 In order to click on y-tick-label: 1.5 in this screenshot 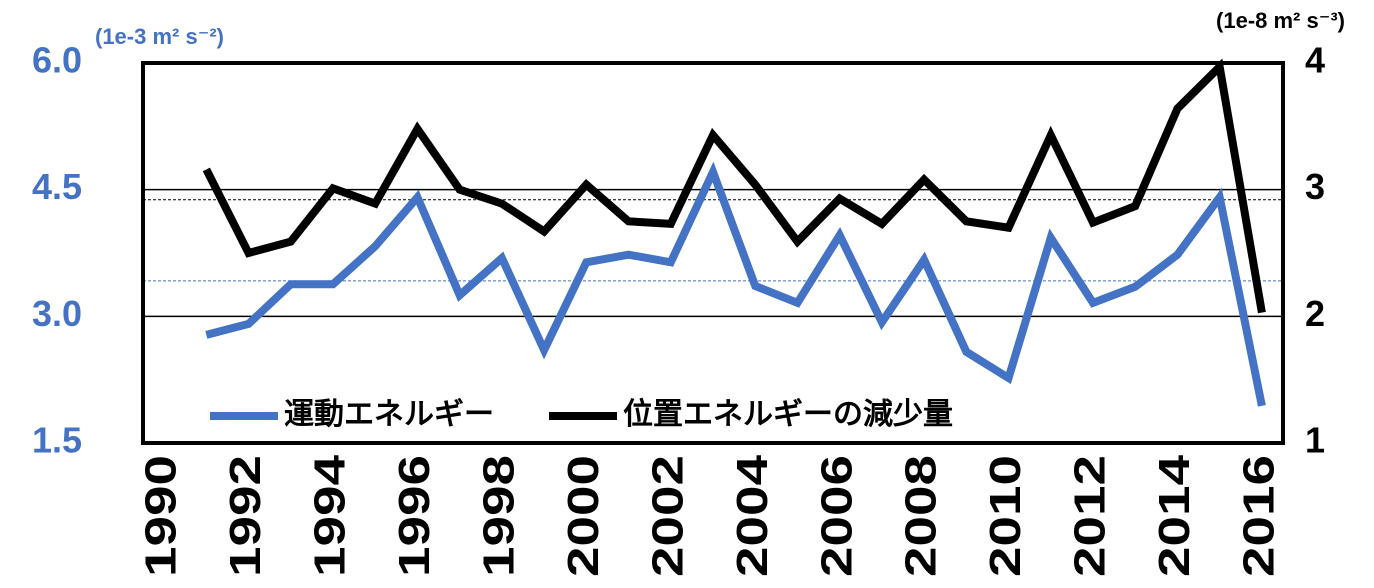, I will do `click(57, 440)`.